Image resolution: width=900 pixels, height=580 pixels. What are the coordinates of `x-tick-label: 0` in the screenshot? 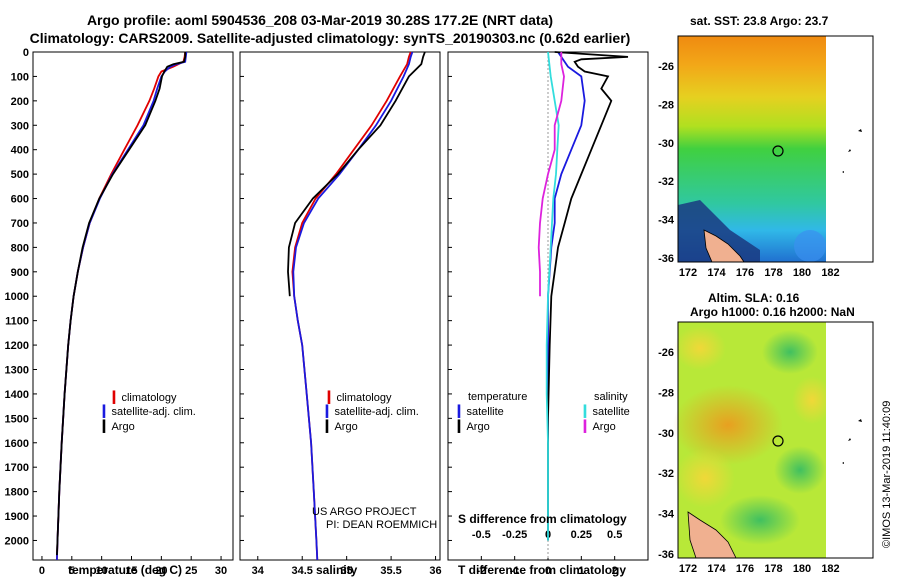 It's located at (548, 571).